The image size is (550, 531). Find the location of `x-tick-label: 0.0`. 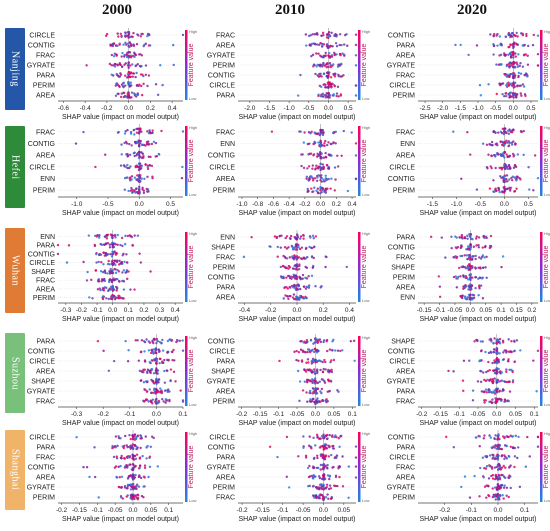

x-tick-label: 0.0 is located at coordinates (315, 414).